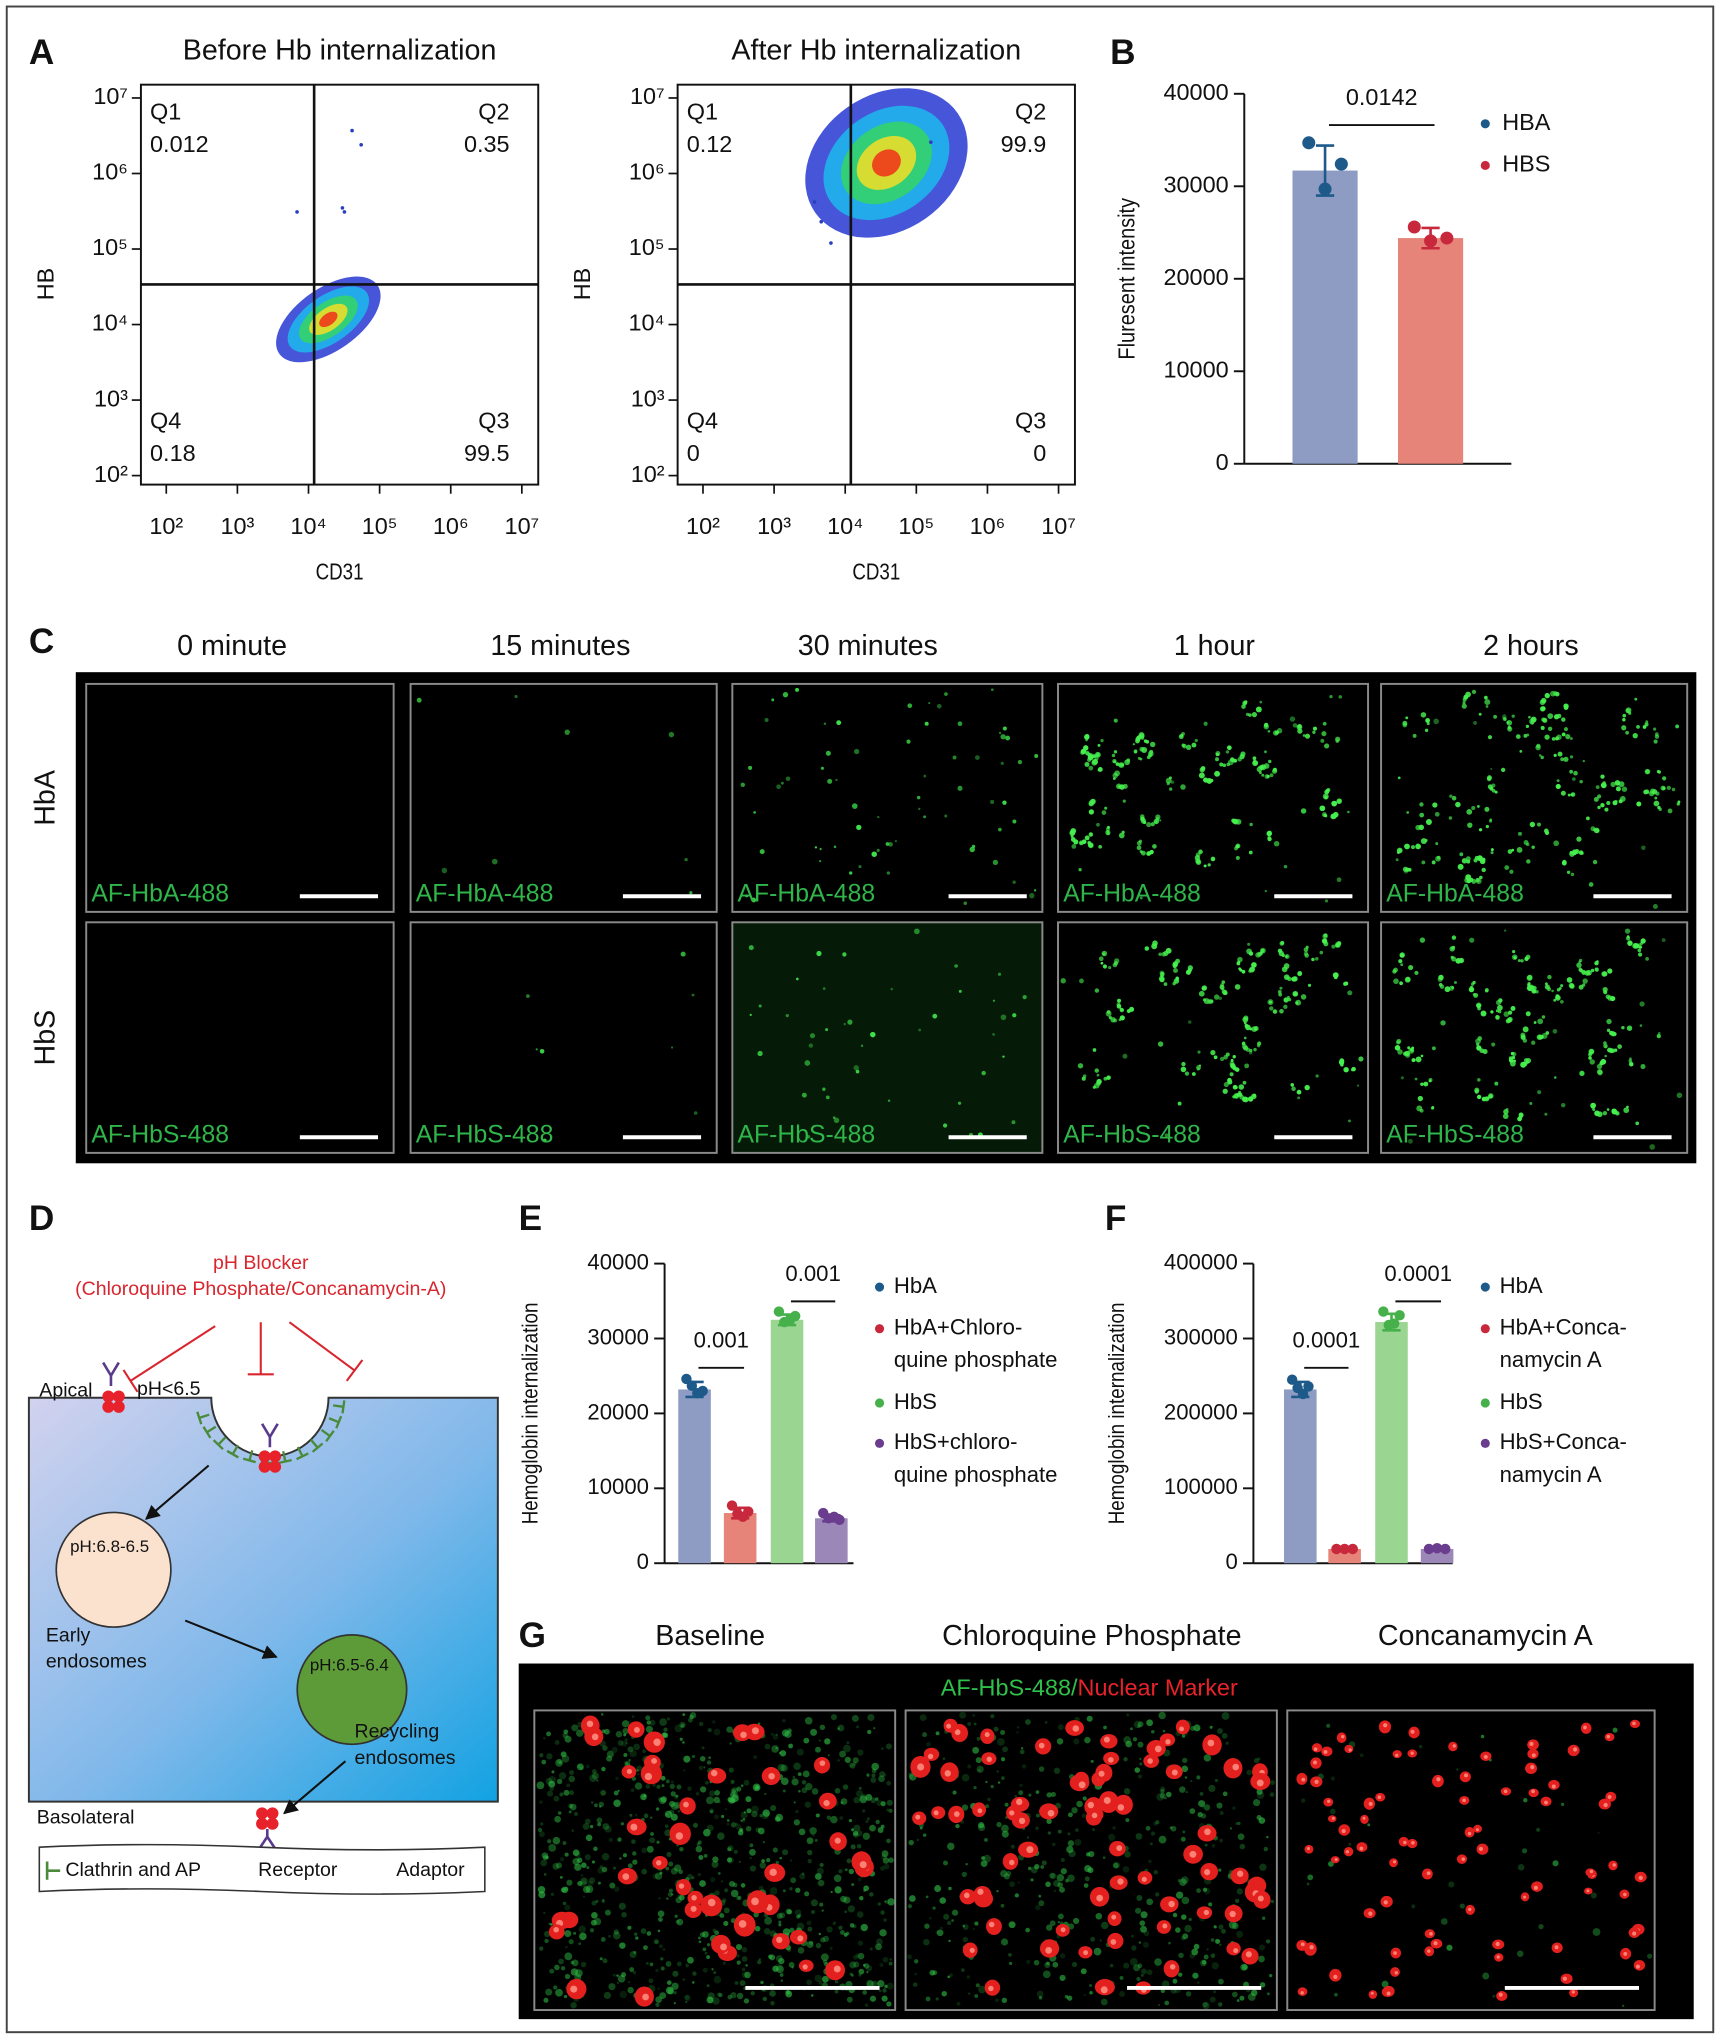  What do you see at coordinates (1039, 453) in the screenshot?
I see `quadrant-value: 0` at bounding box center [1039, 453].